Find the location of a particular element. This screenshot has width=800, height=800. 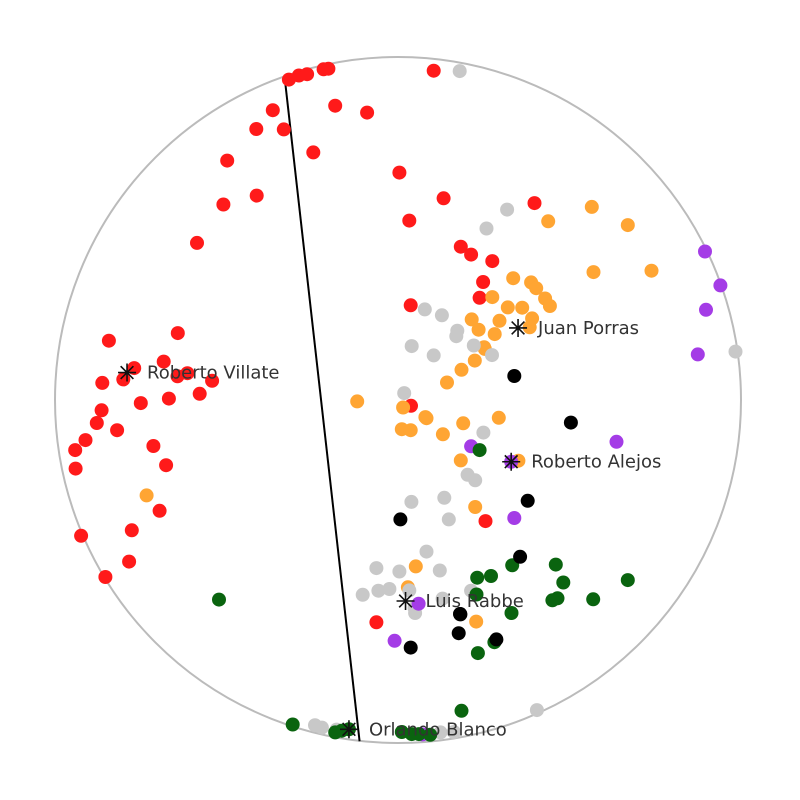

star-label-4: Orlando Blanco is located at coordinates (438, 729).